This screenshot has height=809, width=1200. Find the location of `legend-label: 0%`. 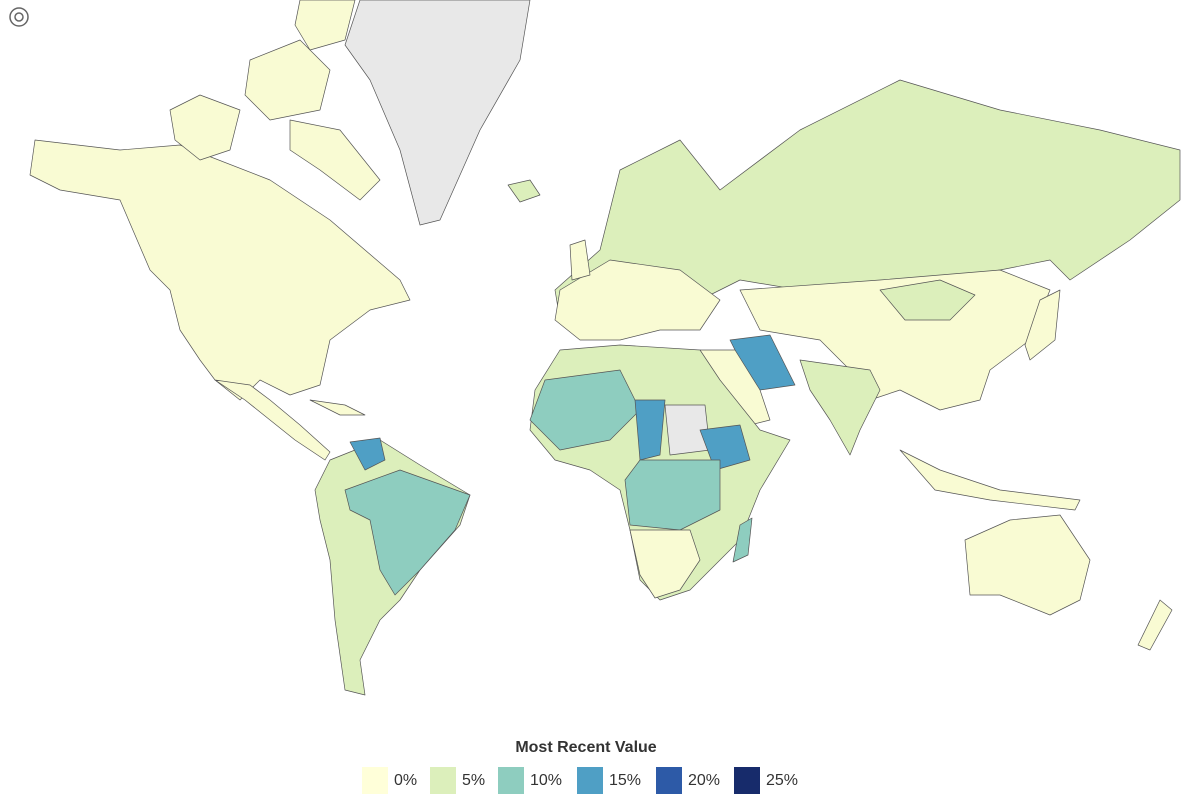

legend-label: 0% is located at coordinates (405, 780).